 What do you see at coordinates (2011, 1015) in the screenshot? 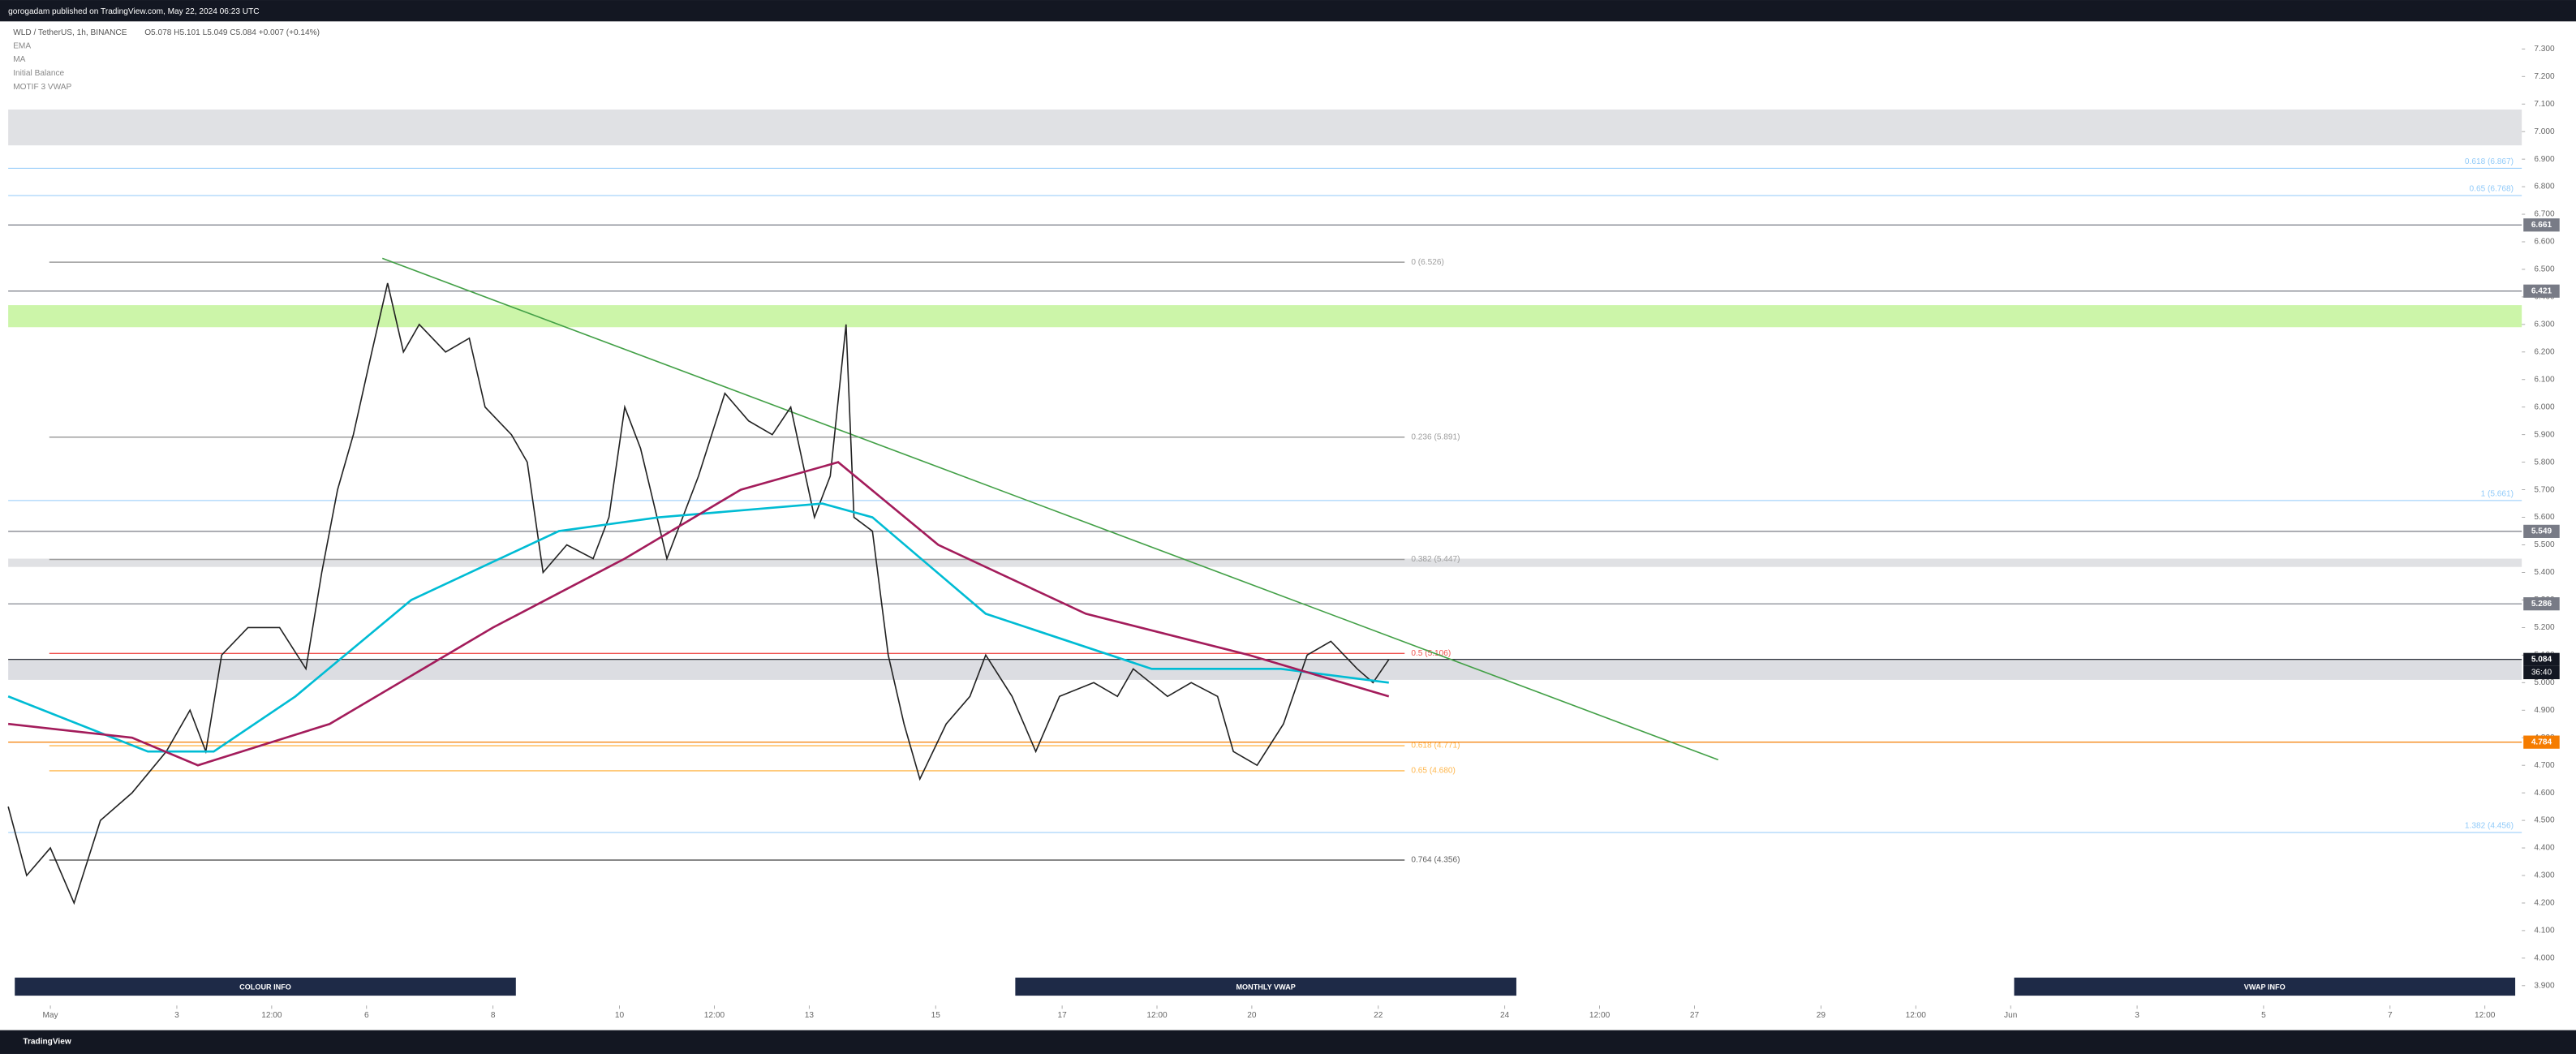
I see `x-tick-label: Jun` at bounding box center [2011, 1015].